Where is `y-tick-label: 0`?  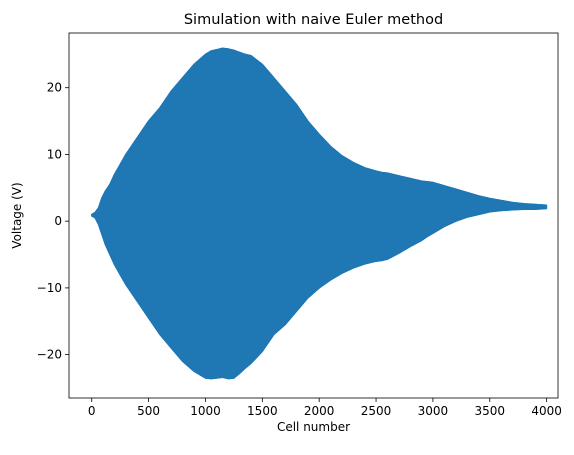
y-tick-label: 0 is located at coordinates (58, 221).